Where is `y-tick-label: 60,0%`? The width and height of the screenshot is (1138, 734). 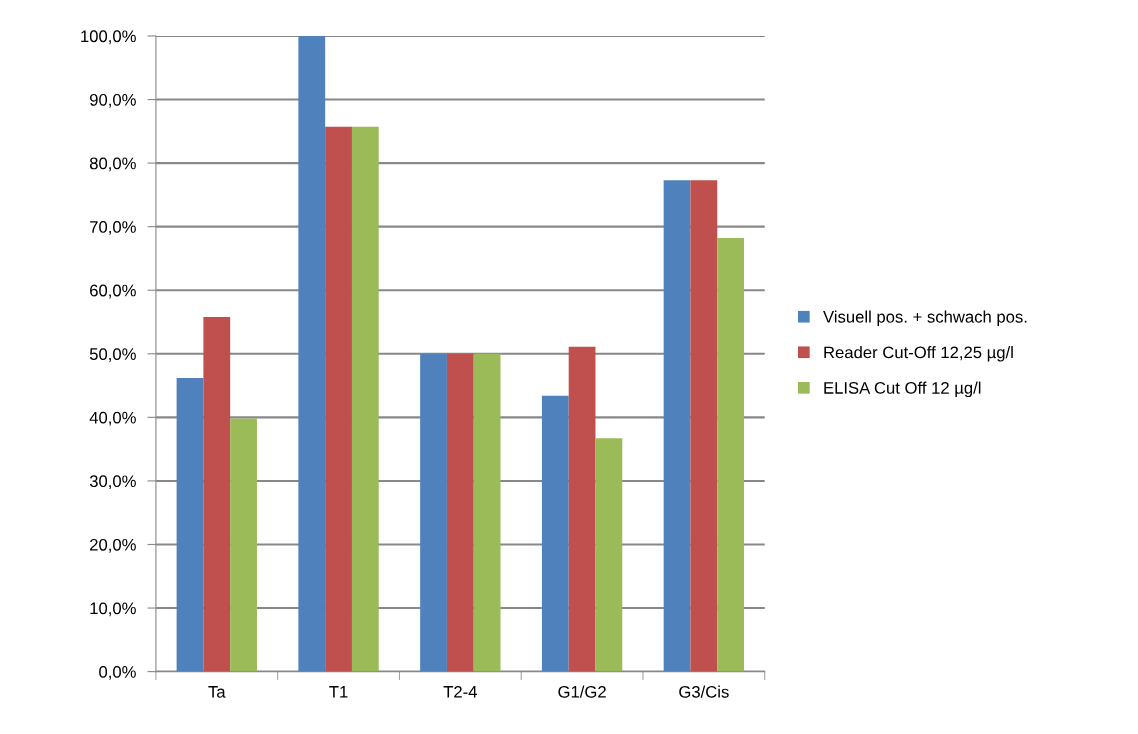
y-tick-label: 60,0% is located at coordinates (113, 291).